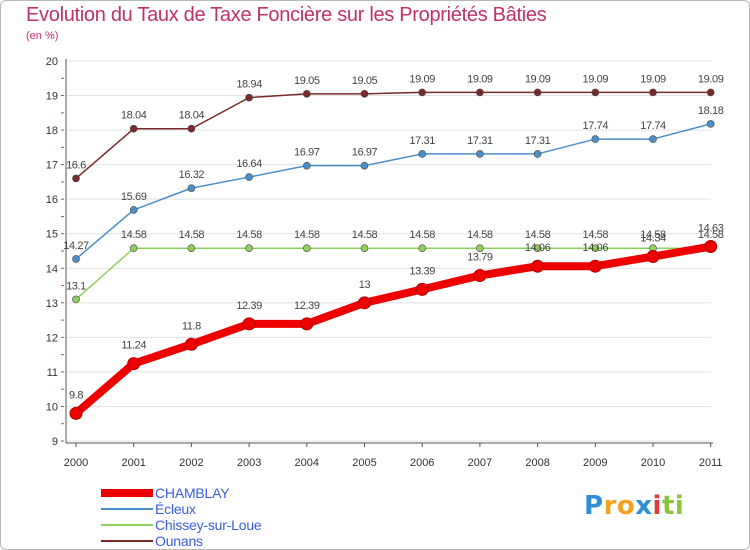 The image size is (750, 550). What do you see at coordinates (192, 175) in the screenshot?
I see `data-label-ecleux: 16.32` at bounding box center [192, 175].